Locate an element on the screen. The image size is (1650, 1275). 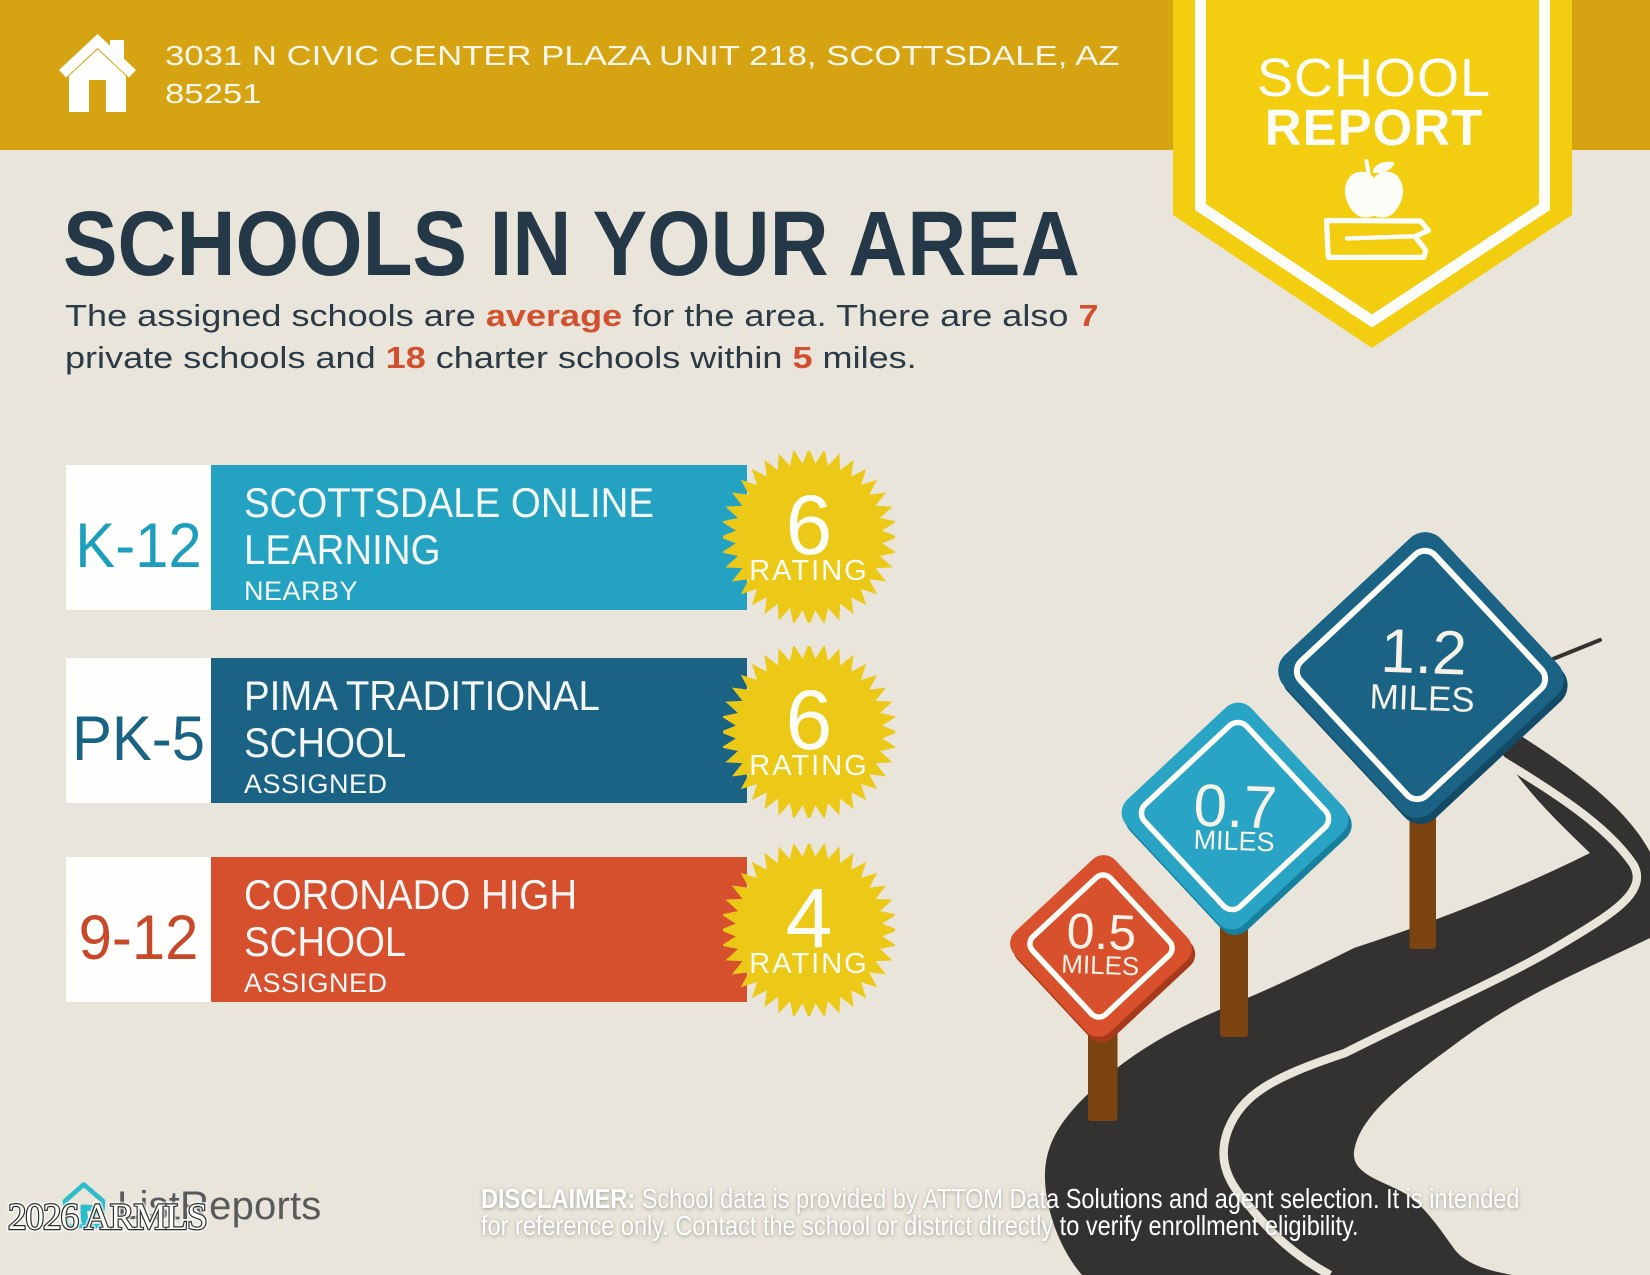
svg-text: REPORT is located at coordinates (1374, 127).